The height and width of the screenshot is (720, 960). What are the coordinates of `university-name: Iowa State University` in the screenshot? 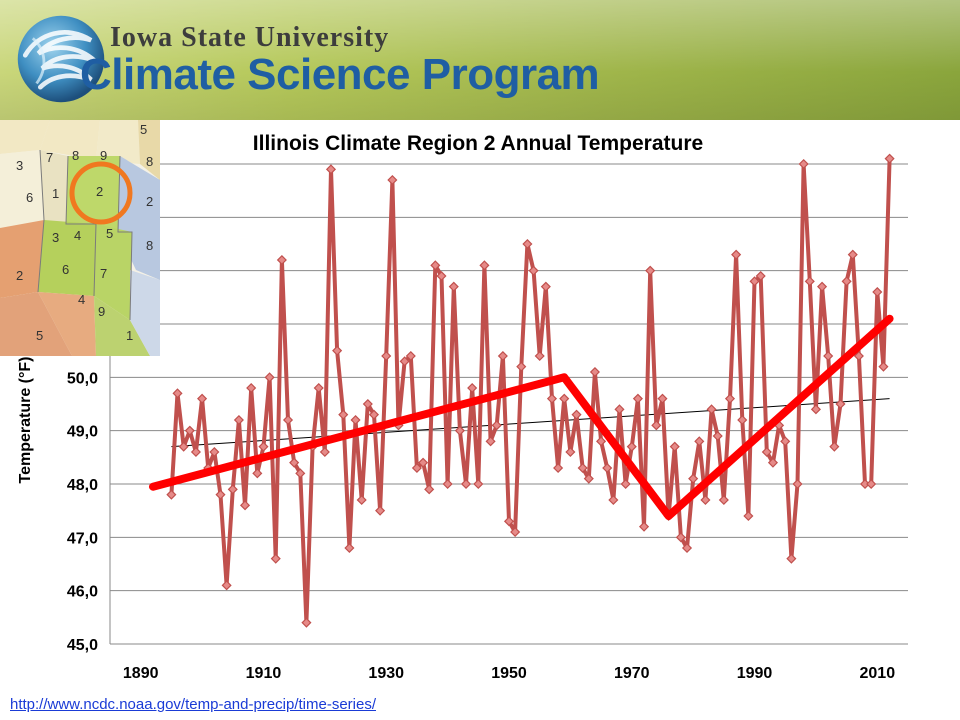 It's located at (250, 37).